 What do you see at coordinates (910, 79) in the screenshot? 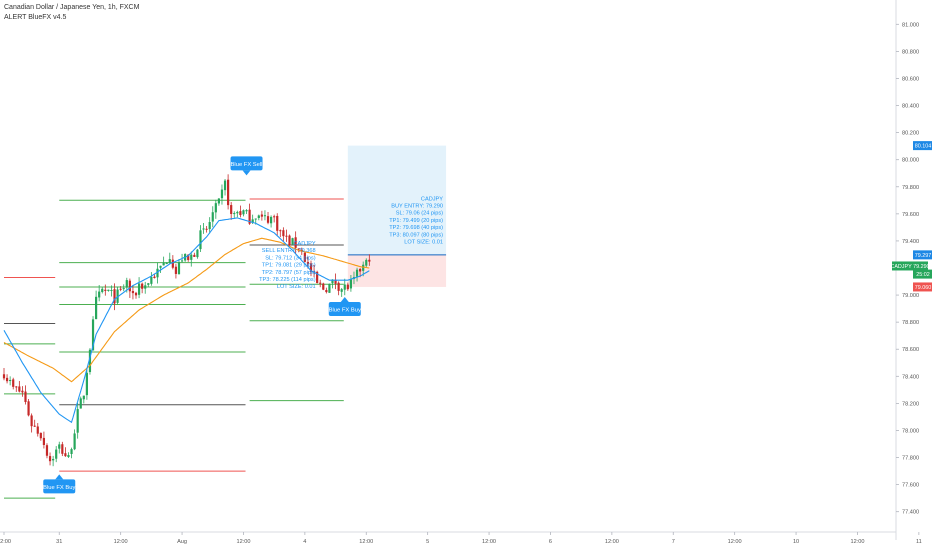
I see `price-tick-label: 80.600` at bounding box center [910, 79].